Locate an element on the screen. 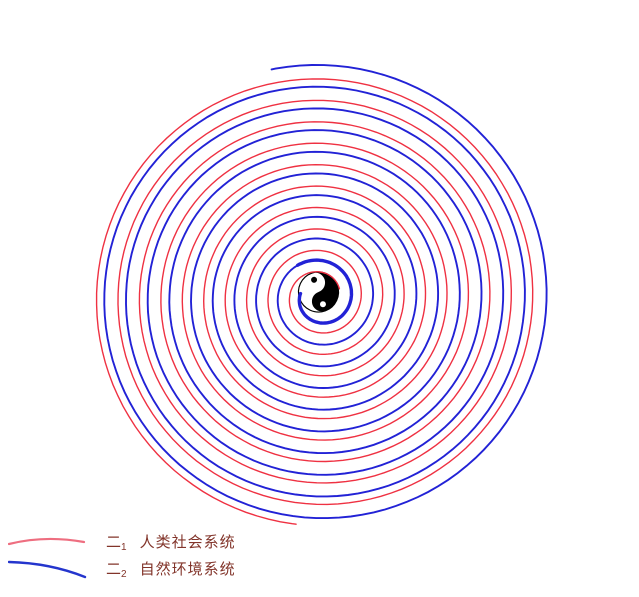  legend-label-natural-environment-system: 自然环境系统 is located at coordinates (187, 569).